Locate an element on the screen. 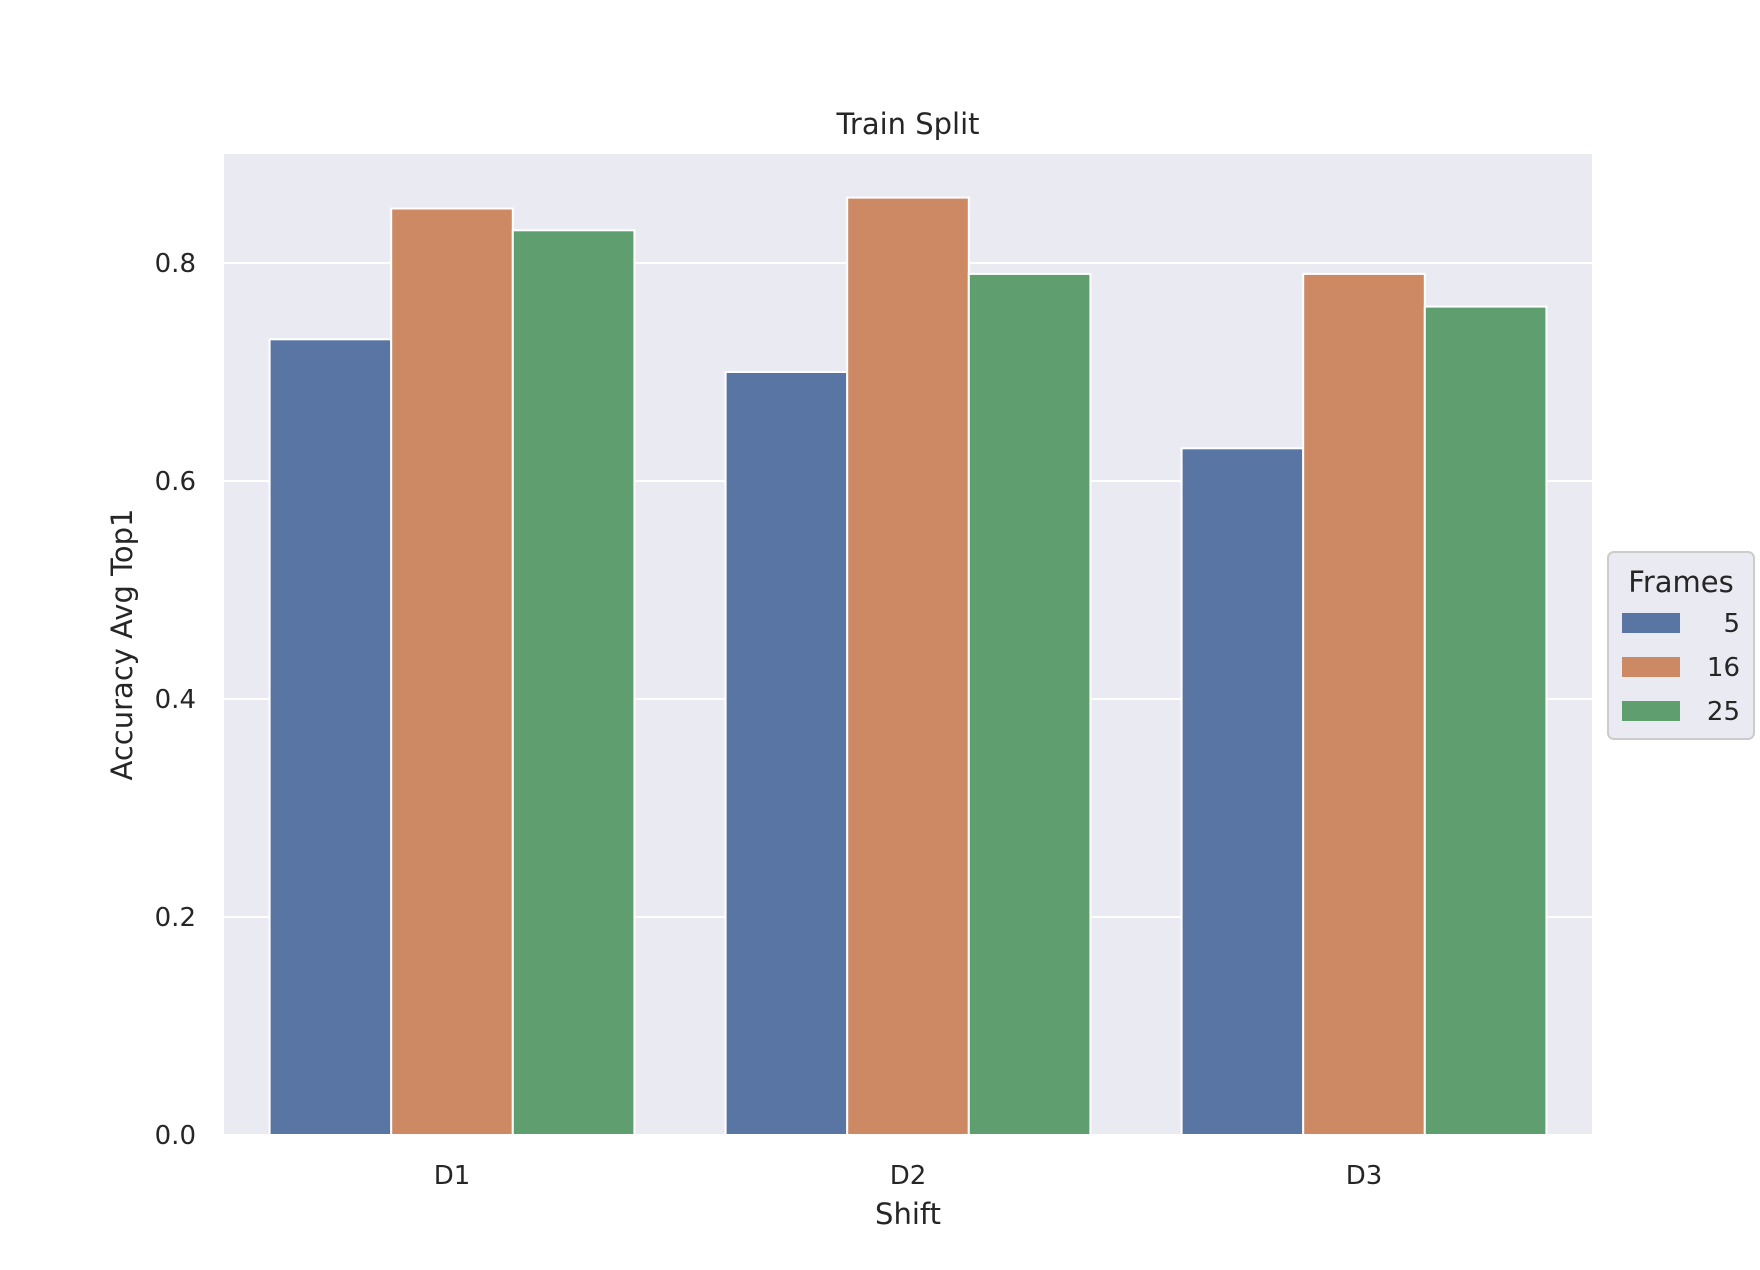  legend-label: 25 is located at coordinates (1723, 712).